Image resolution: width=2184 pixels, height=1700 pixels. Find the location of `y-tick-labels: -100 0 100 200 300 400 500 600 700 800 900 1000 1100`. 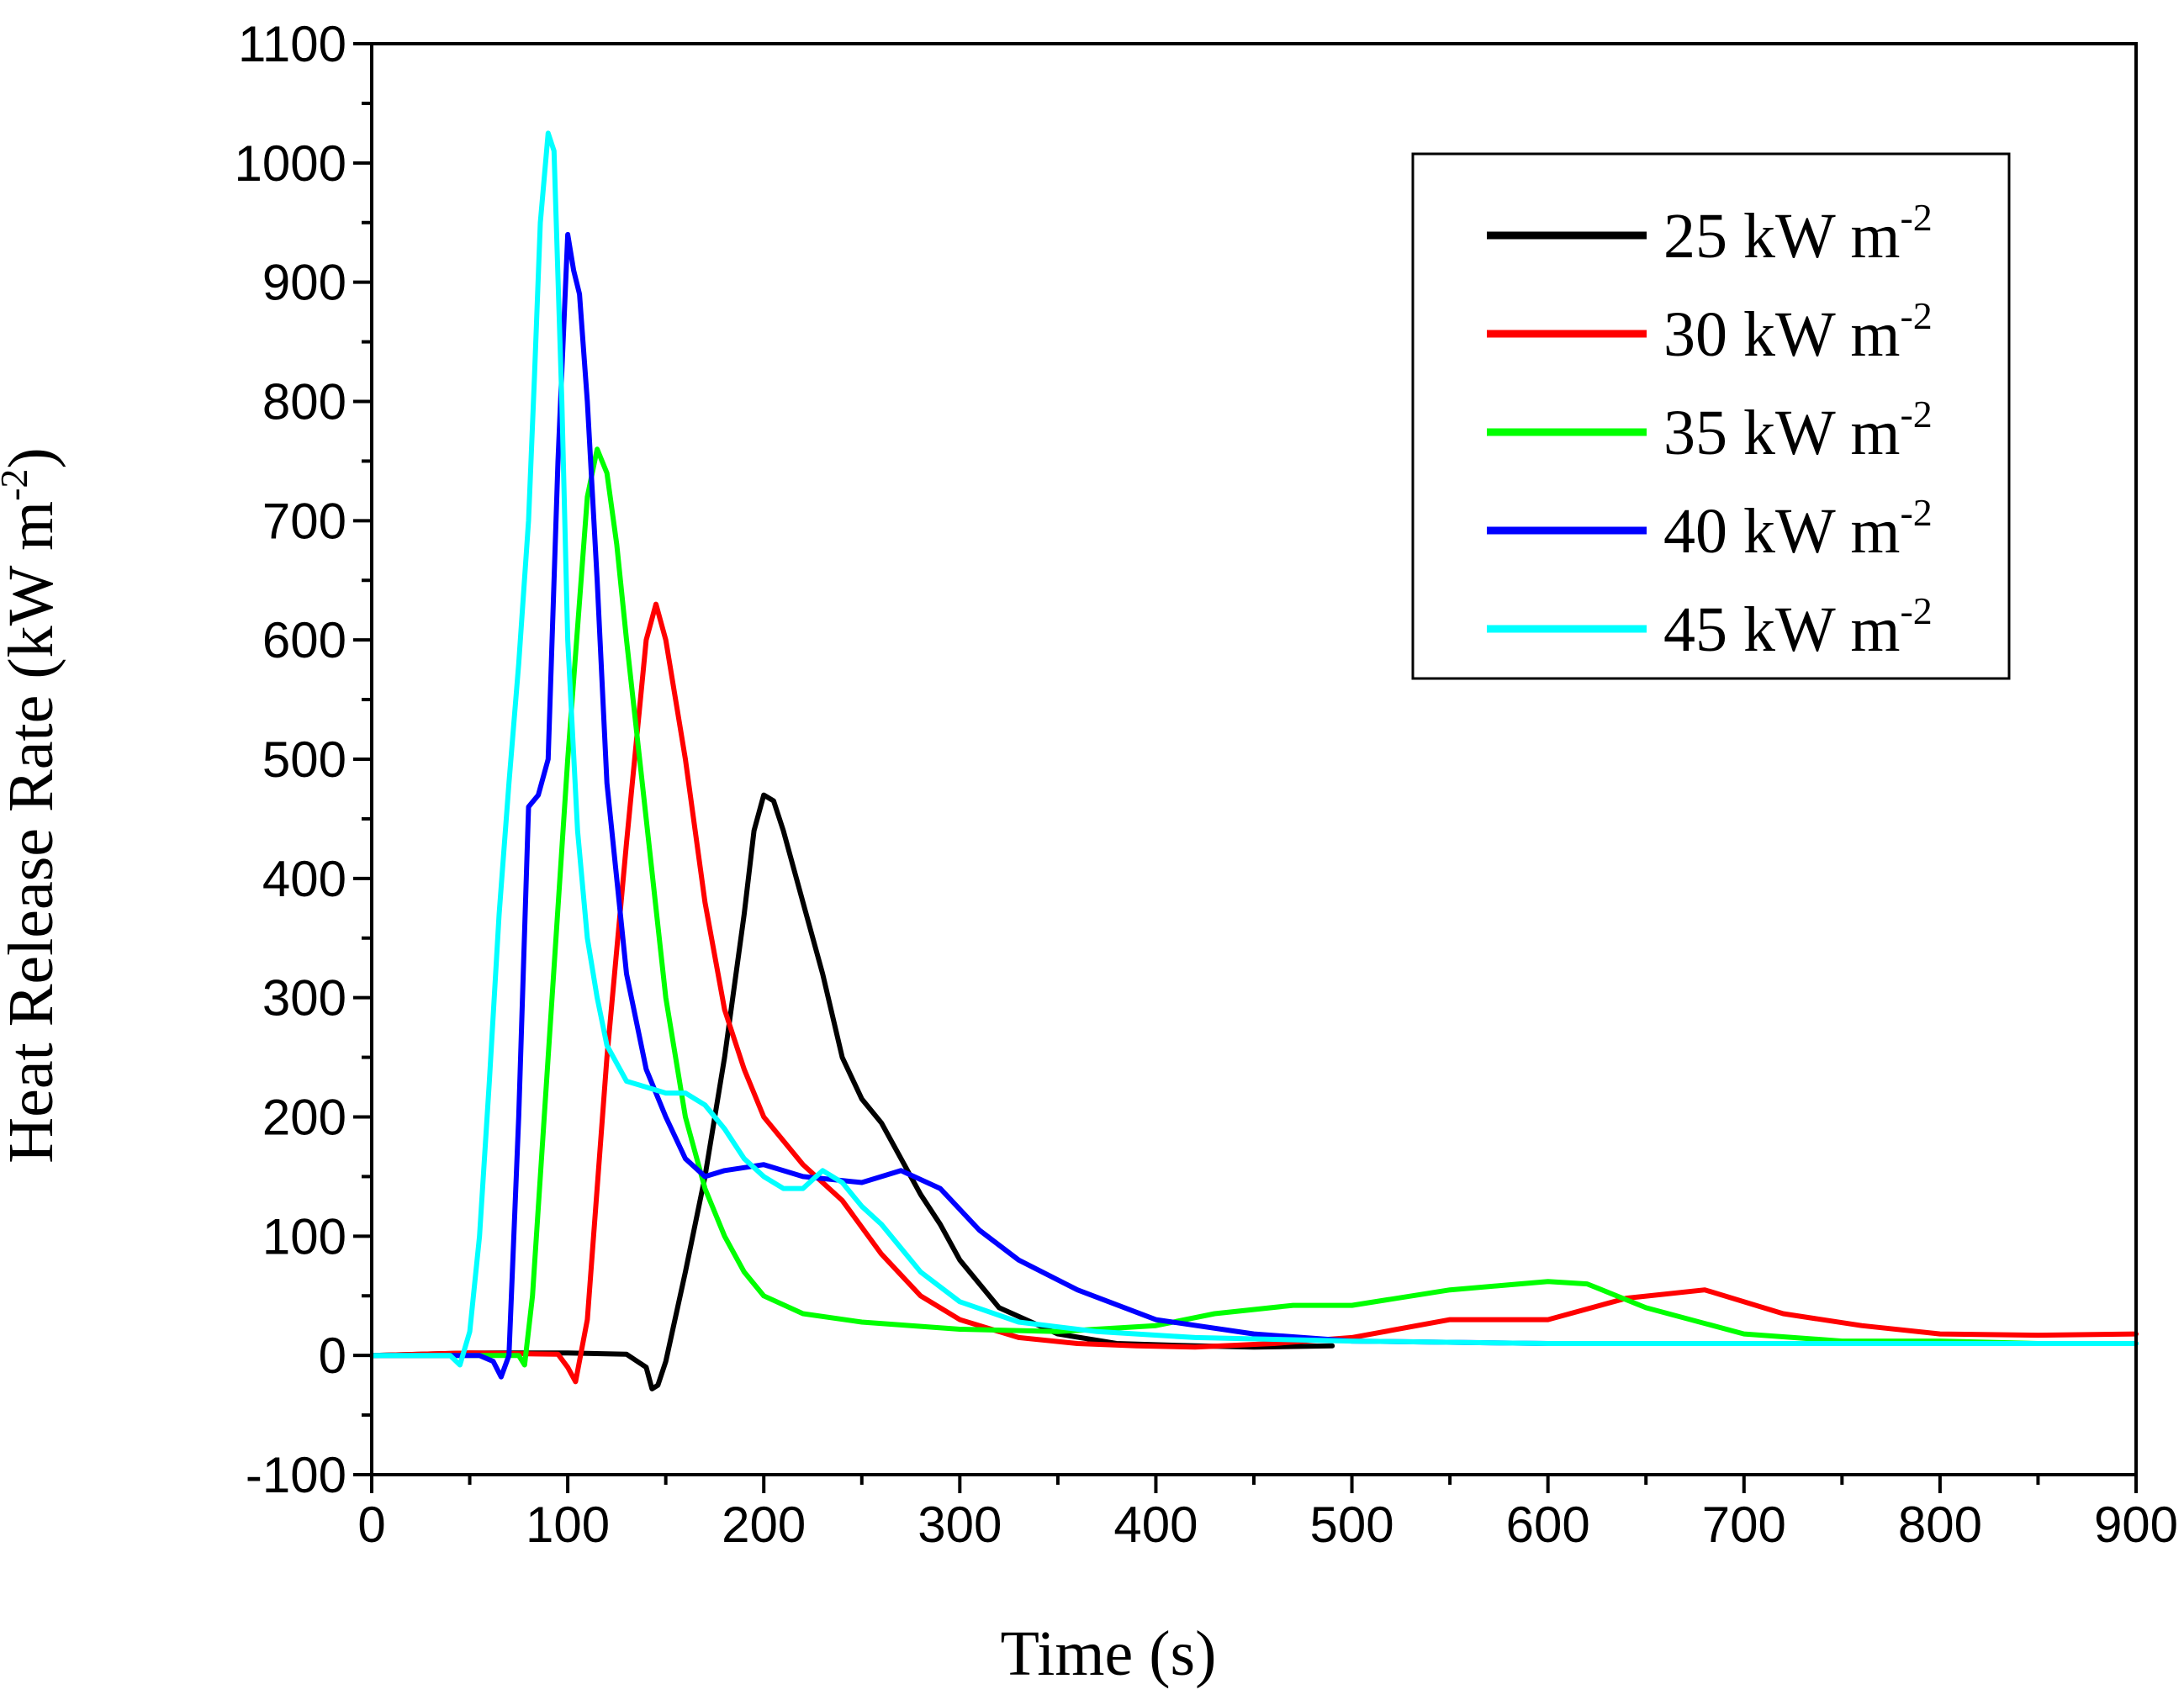

y-tick-labels: -100 0 100 200 300 400 500 600 700 800 900 1000 1100 is located at coordinates (290, 759).